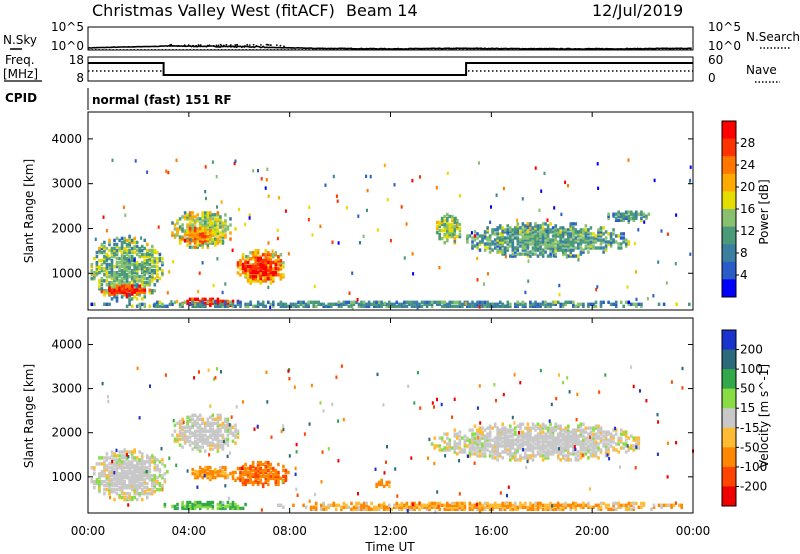  I want to click on station-title: Christmas Valley West (fitACF), so click(213, 10).